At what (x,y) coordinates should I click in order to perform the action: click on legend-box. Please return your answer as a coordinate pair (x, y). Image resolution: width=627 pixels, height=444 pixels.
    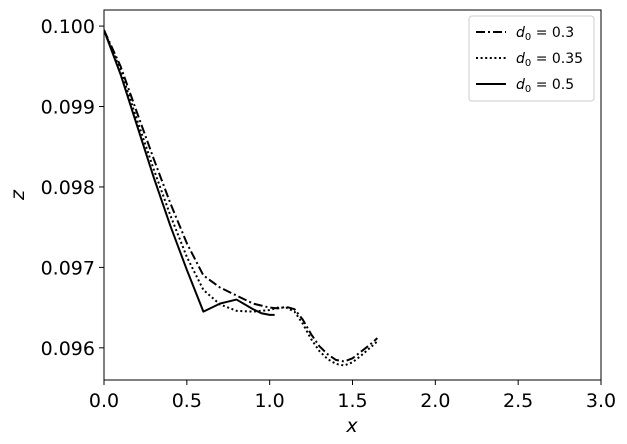
    Looking at the image, I should click on (531, 58).